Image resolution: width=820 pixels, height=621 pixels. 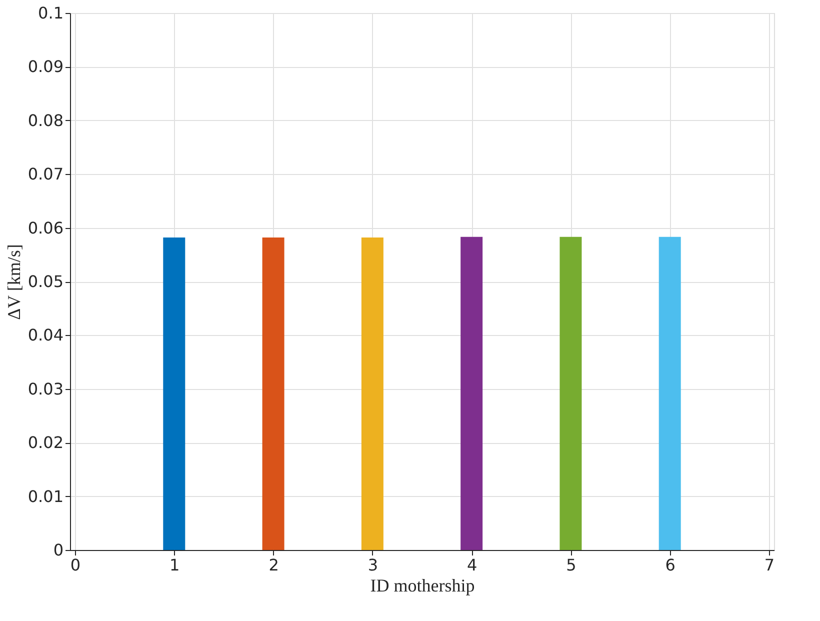 What do you see at coordinates (273, 565) in the screenshot?
I see `x-tick-label: 2` at bounding box center [273, 565].